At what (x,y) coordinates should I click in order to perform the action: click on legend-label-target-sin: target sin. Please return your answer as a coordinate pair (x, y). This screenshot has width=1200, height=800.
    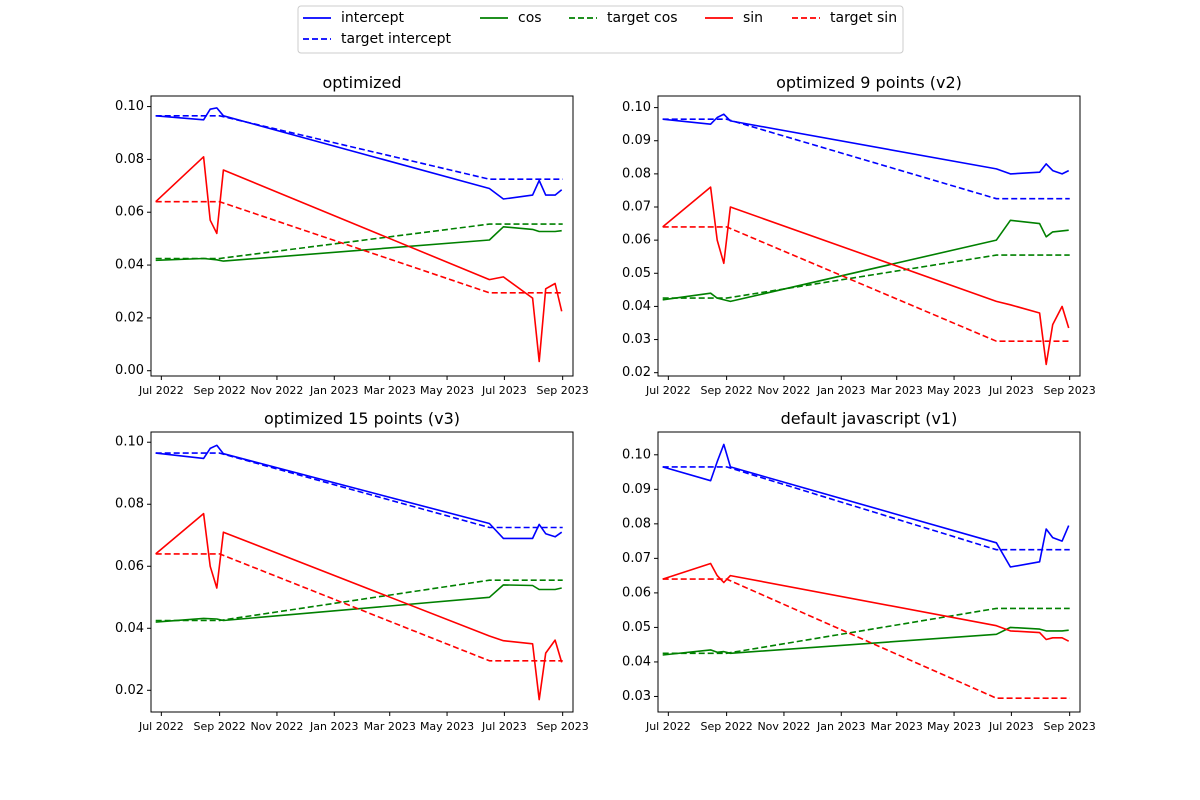
    Looking at the image, I should click on (863, 18).